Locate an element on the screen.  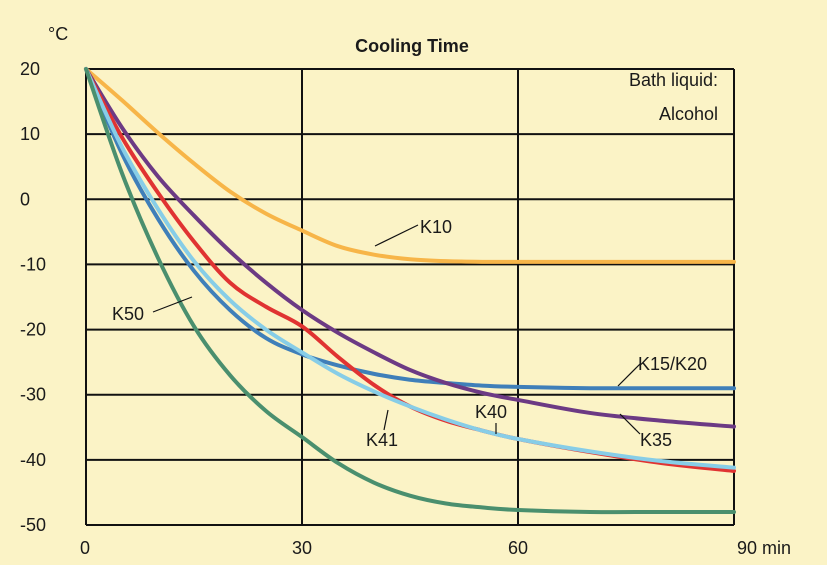
y-tick-label: -10 is located at coordinates (33, 264).